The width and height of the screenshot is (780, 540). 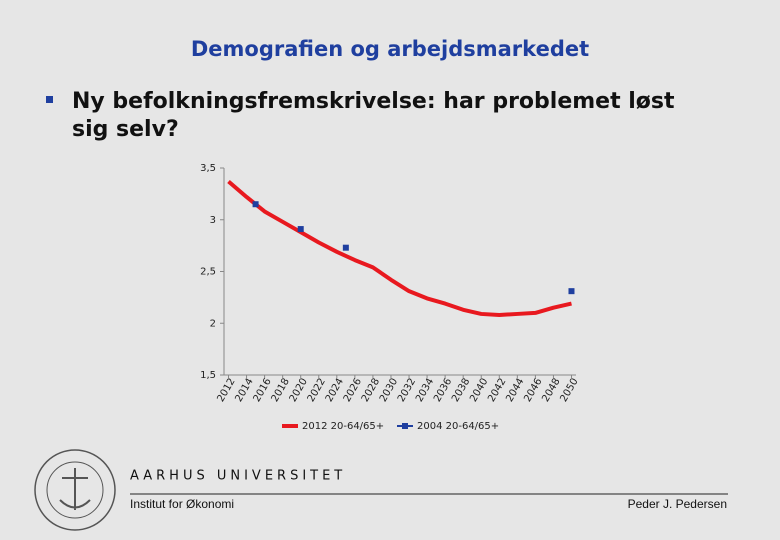 I want to click on institute: Institut for Økonomi, so click(x=182, y=504).